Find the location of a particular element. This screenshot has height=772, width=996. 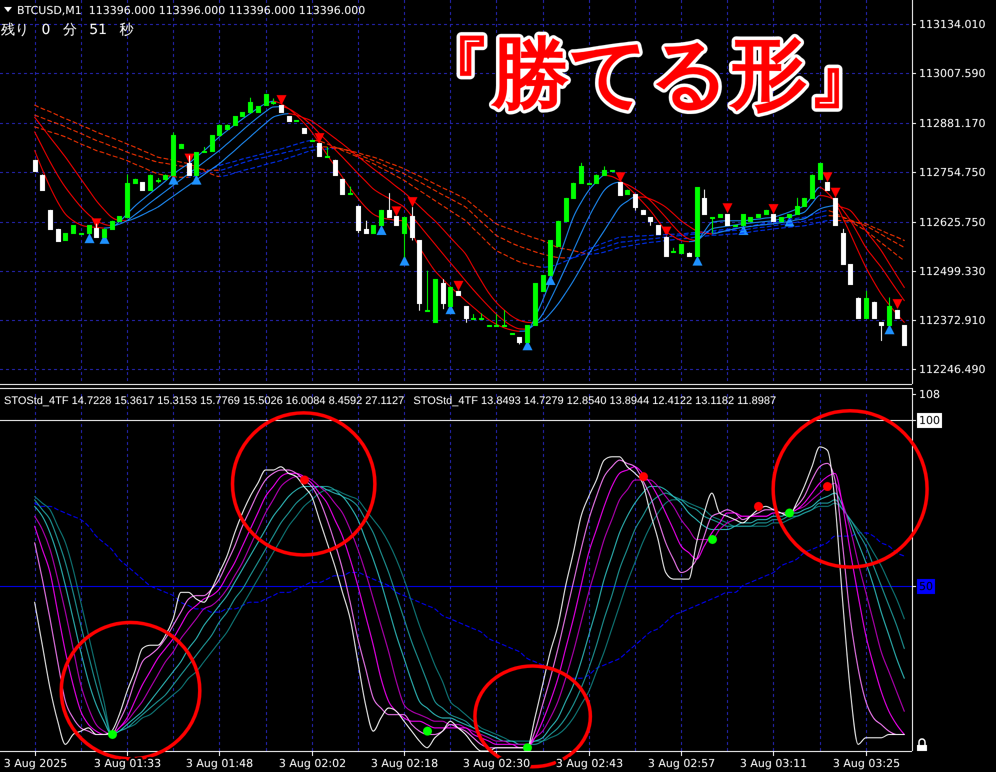

y-tick-label: 112754.750 is located at coordinates (952, 172).